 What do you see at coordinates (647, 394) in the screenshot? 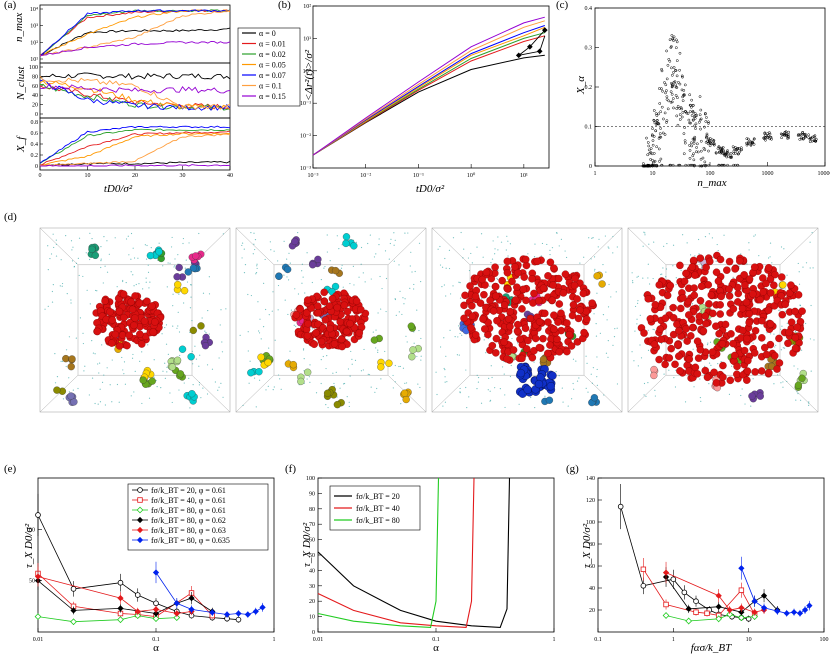
I see `snapshot-edge` at bounding box center [647, 394].